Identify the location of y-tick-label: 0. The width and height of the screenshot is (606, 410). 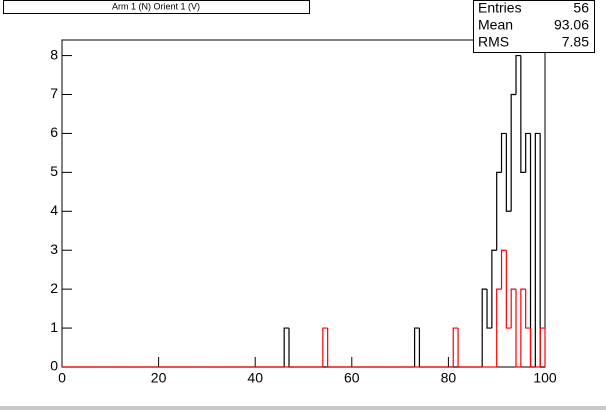
(54, 366).